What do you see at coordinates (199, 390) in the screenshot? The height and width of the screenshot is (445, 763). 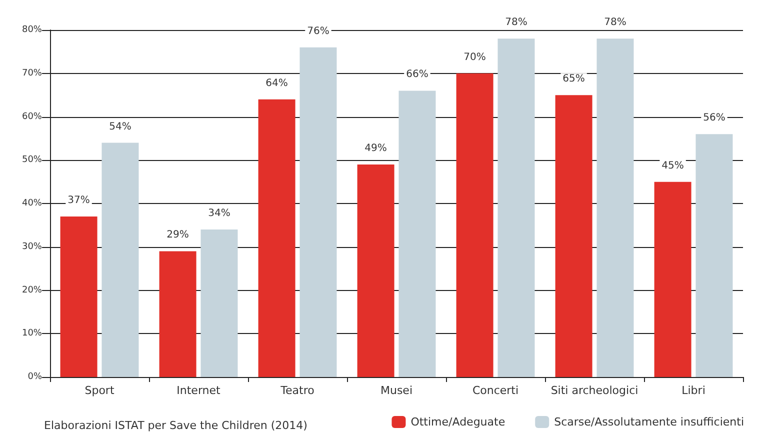 I see `x-tick-label: Internet` at bounding box center [199, 390].